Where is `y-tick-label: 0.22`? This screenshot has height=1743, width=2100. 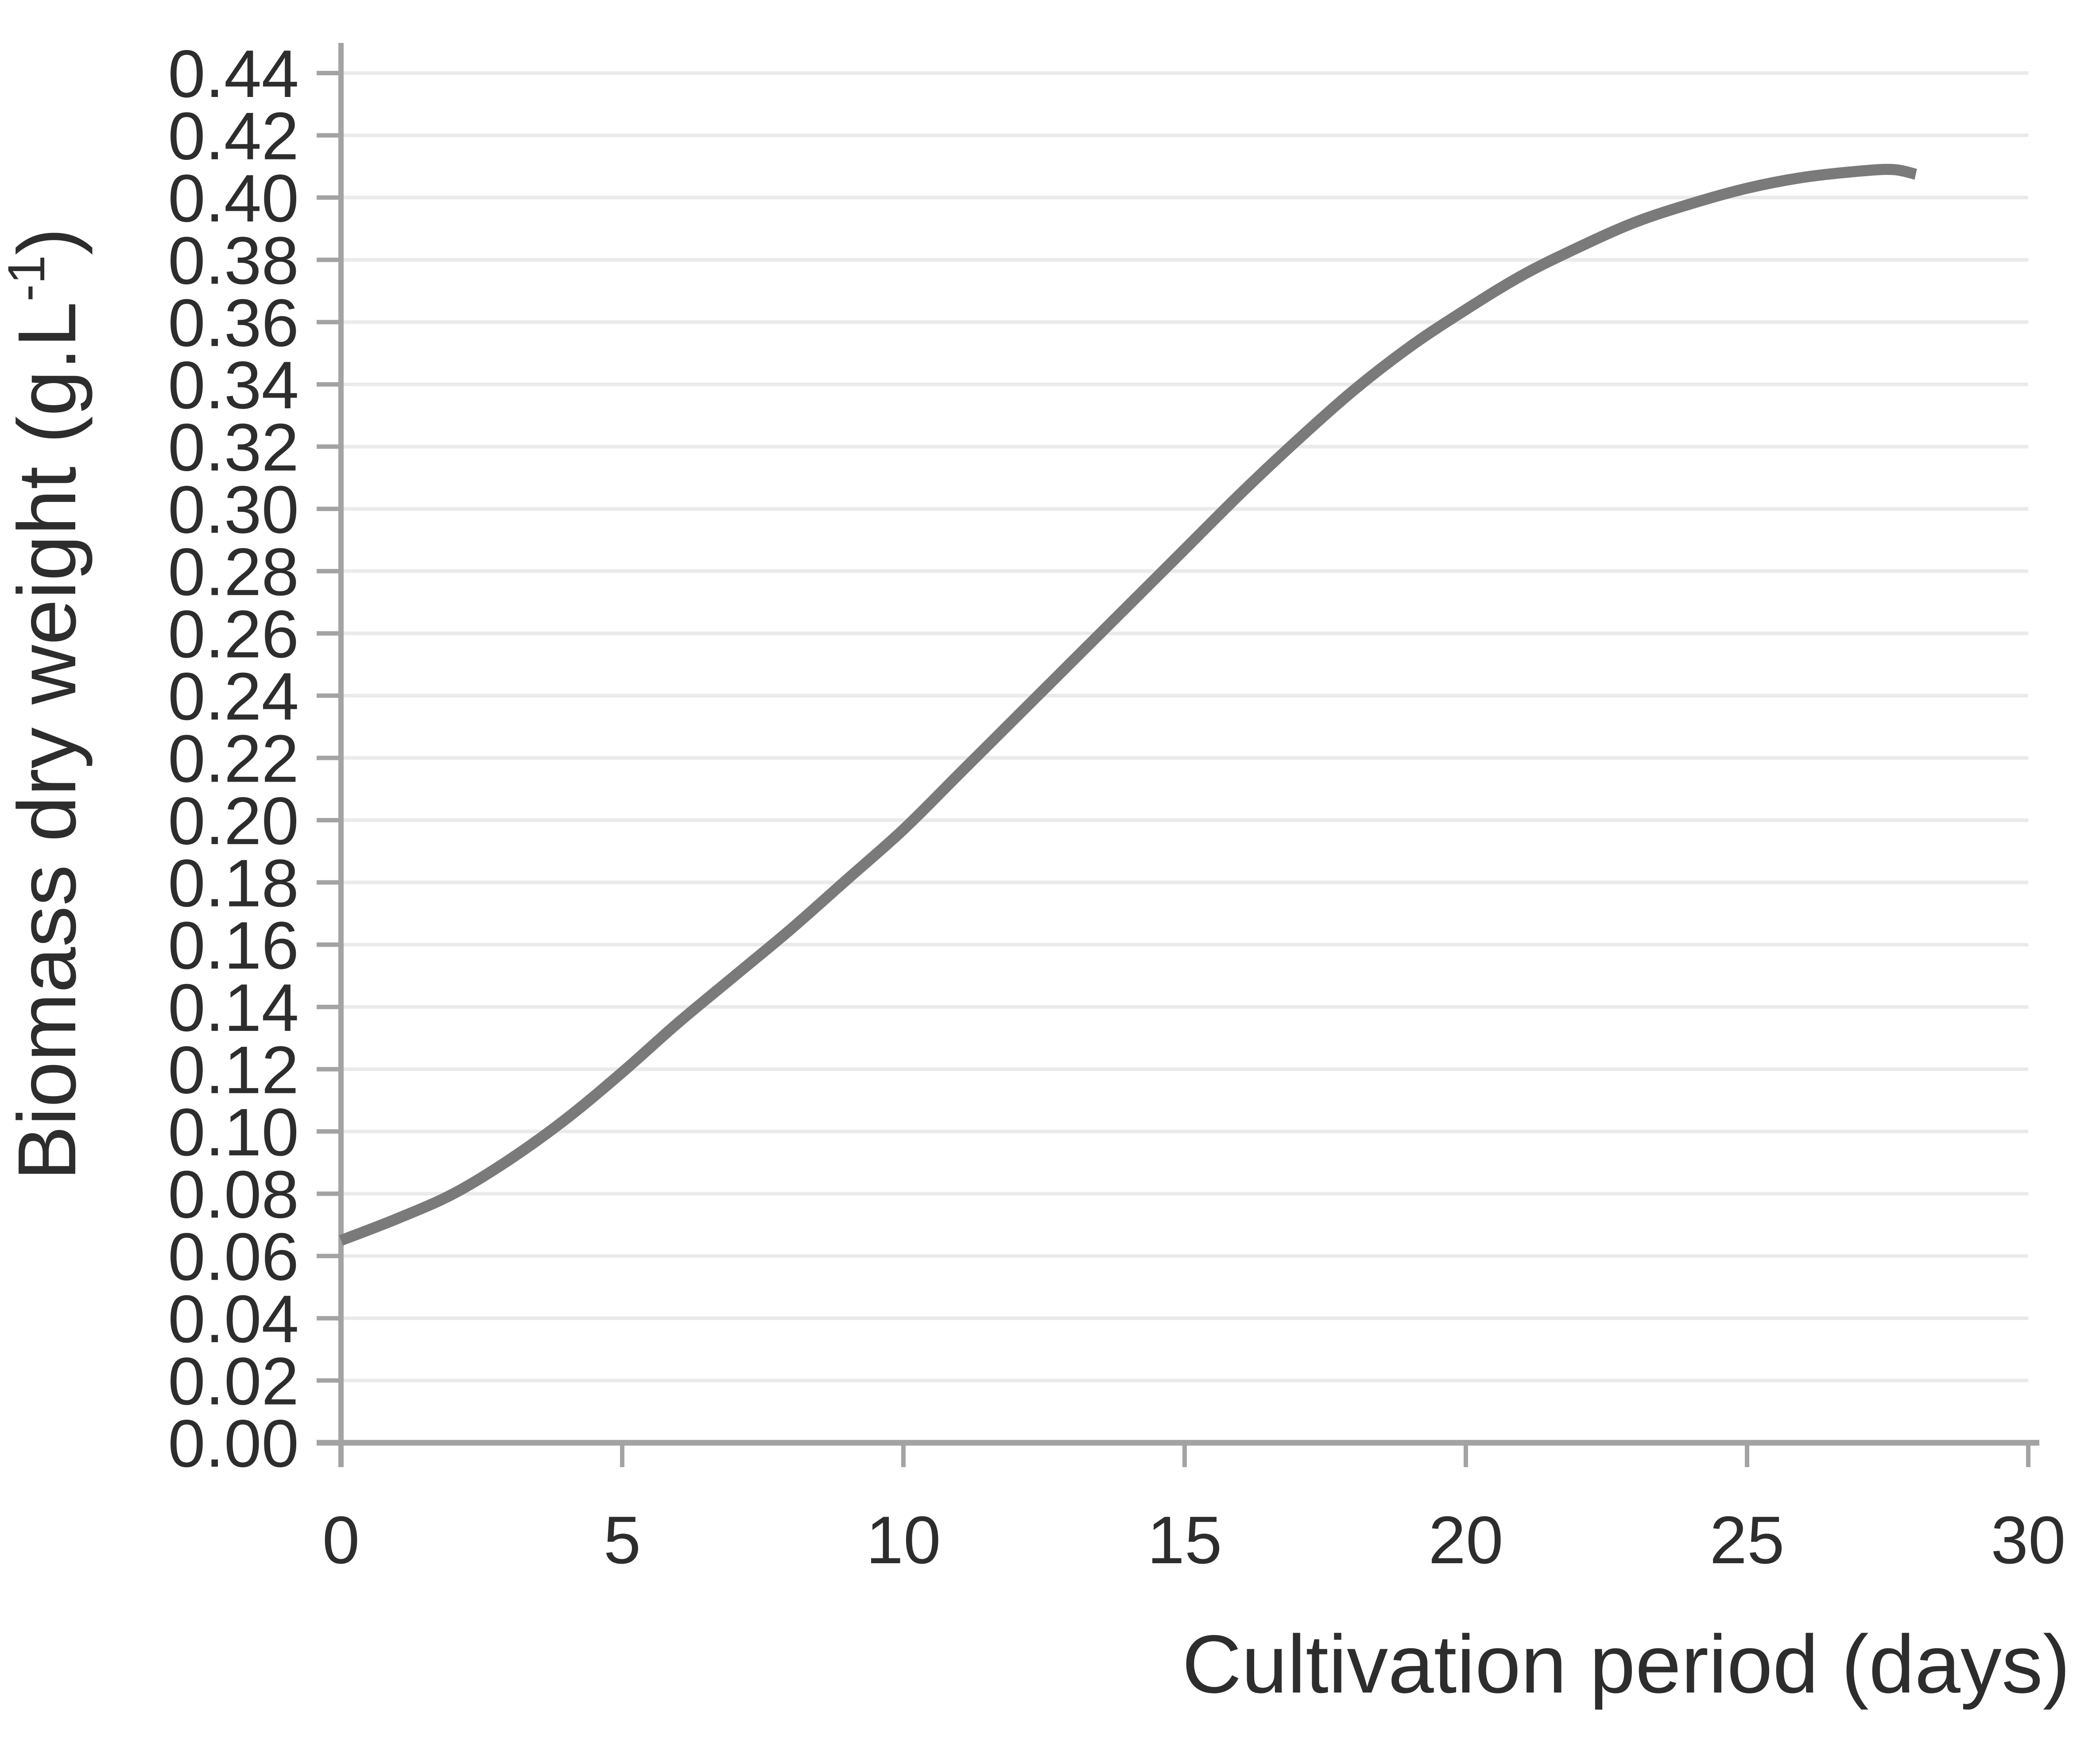
y-tick-label: 0.22 is located at coordinates (234, 759).